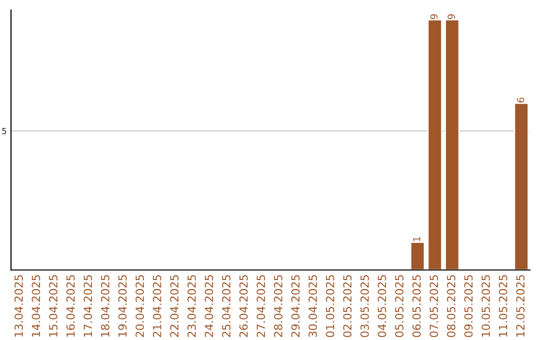  Describe the element at coordinates (226, 306) in the screenshot. I see `x-tick-label: 25.04.2025` at that location.